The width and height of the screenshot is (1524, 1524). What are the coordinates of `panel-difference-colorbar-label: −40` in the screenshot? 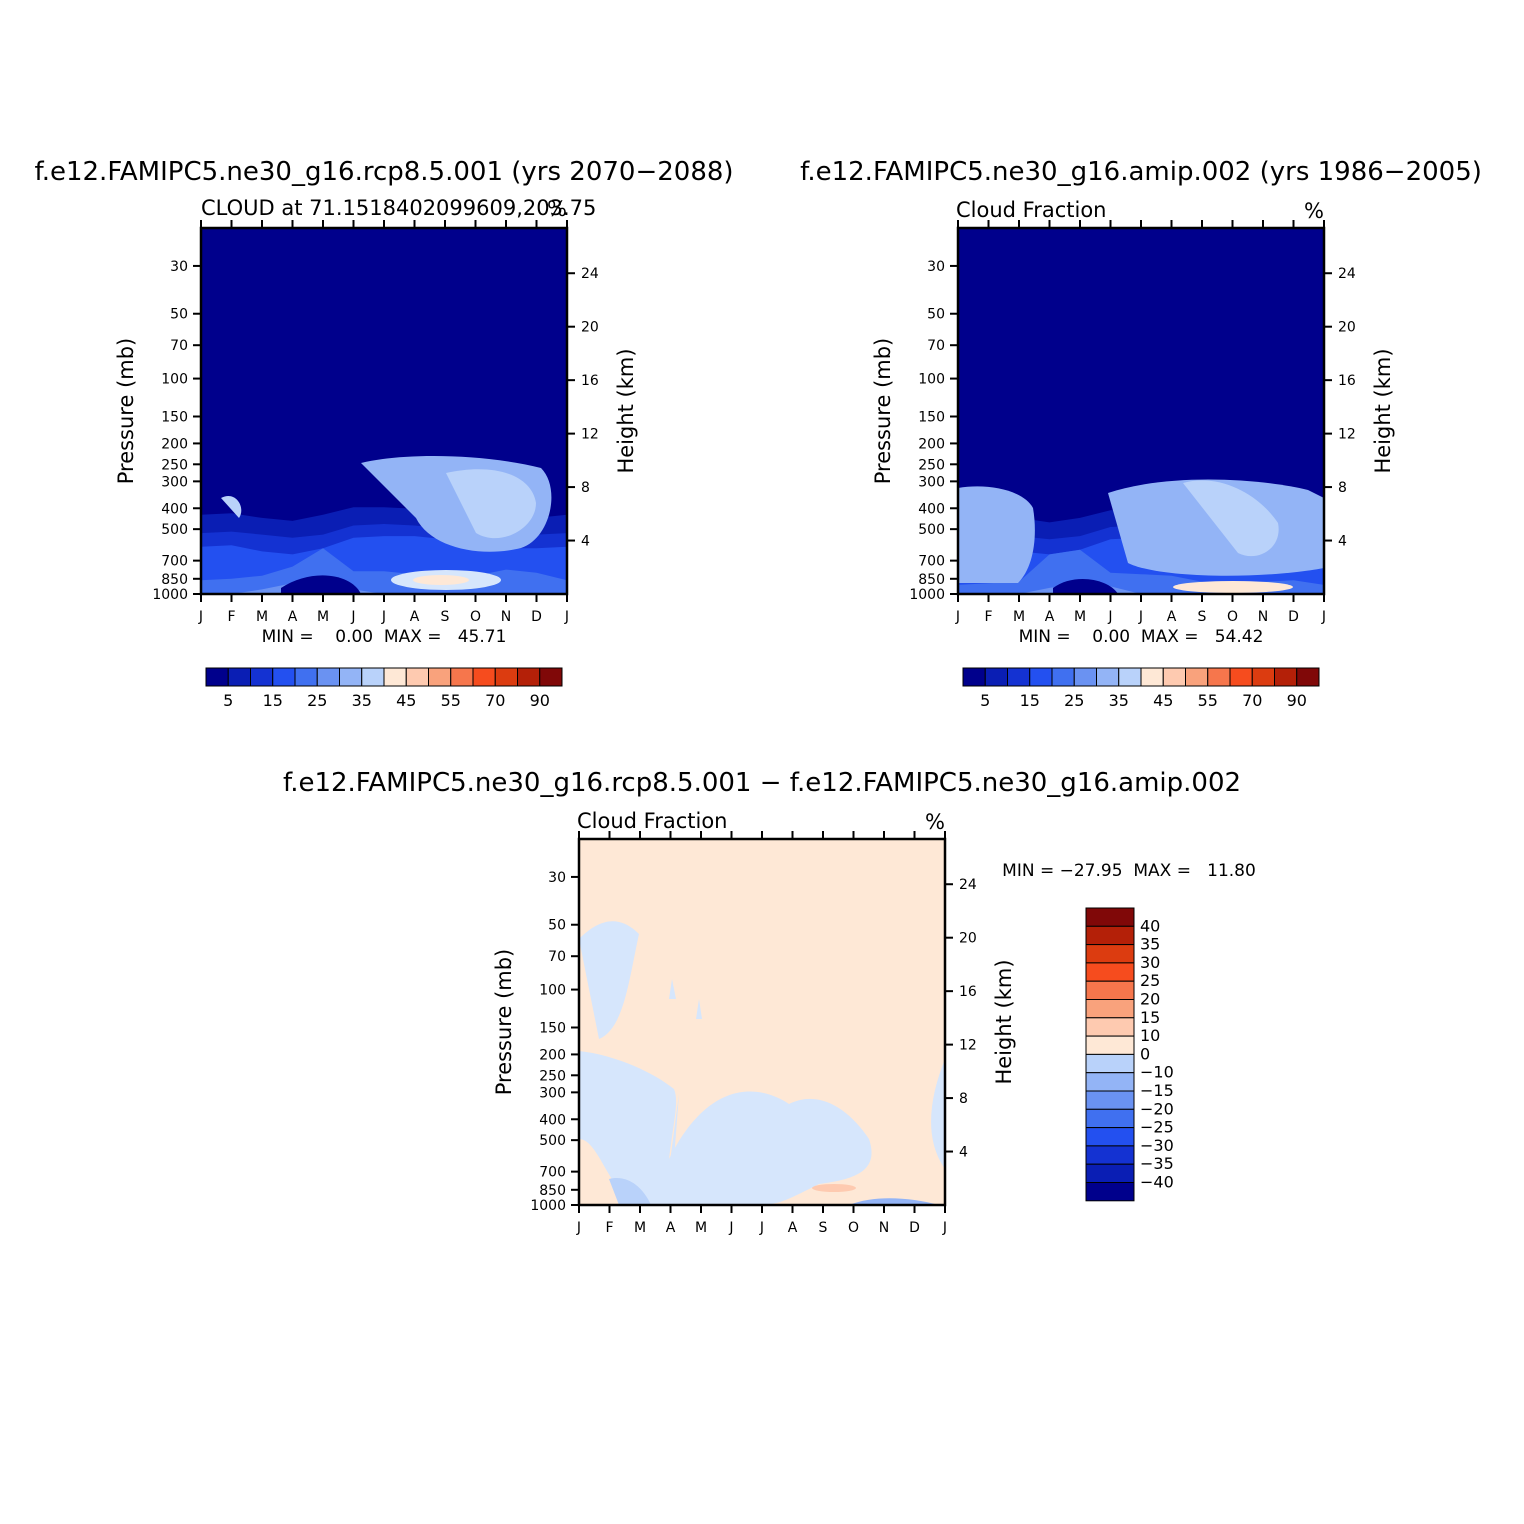 It's located at (1157, 1182).